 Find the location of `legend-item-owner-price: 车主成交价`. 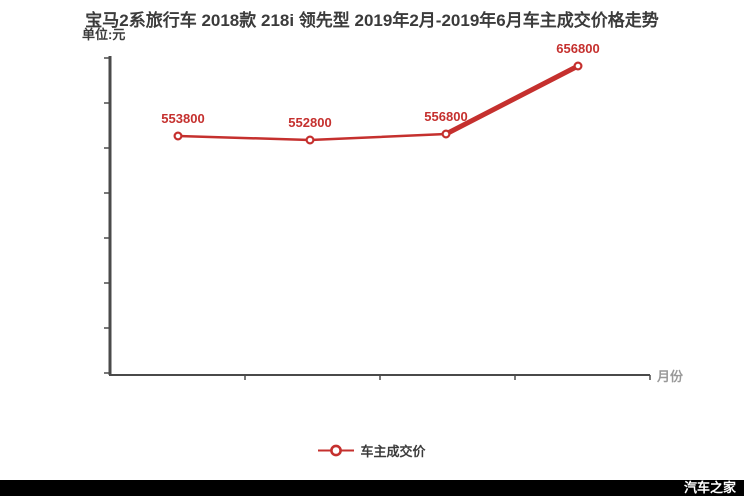

legend-item-owner-price: 车主成交价 is located at coordinates (372, 450).